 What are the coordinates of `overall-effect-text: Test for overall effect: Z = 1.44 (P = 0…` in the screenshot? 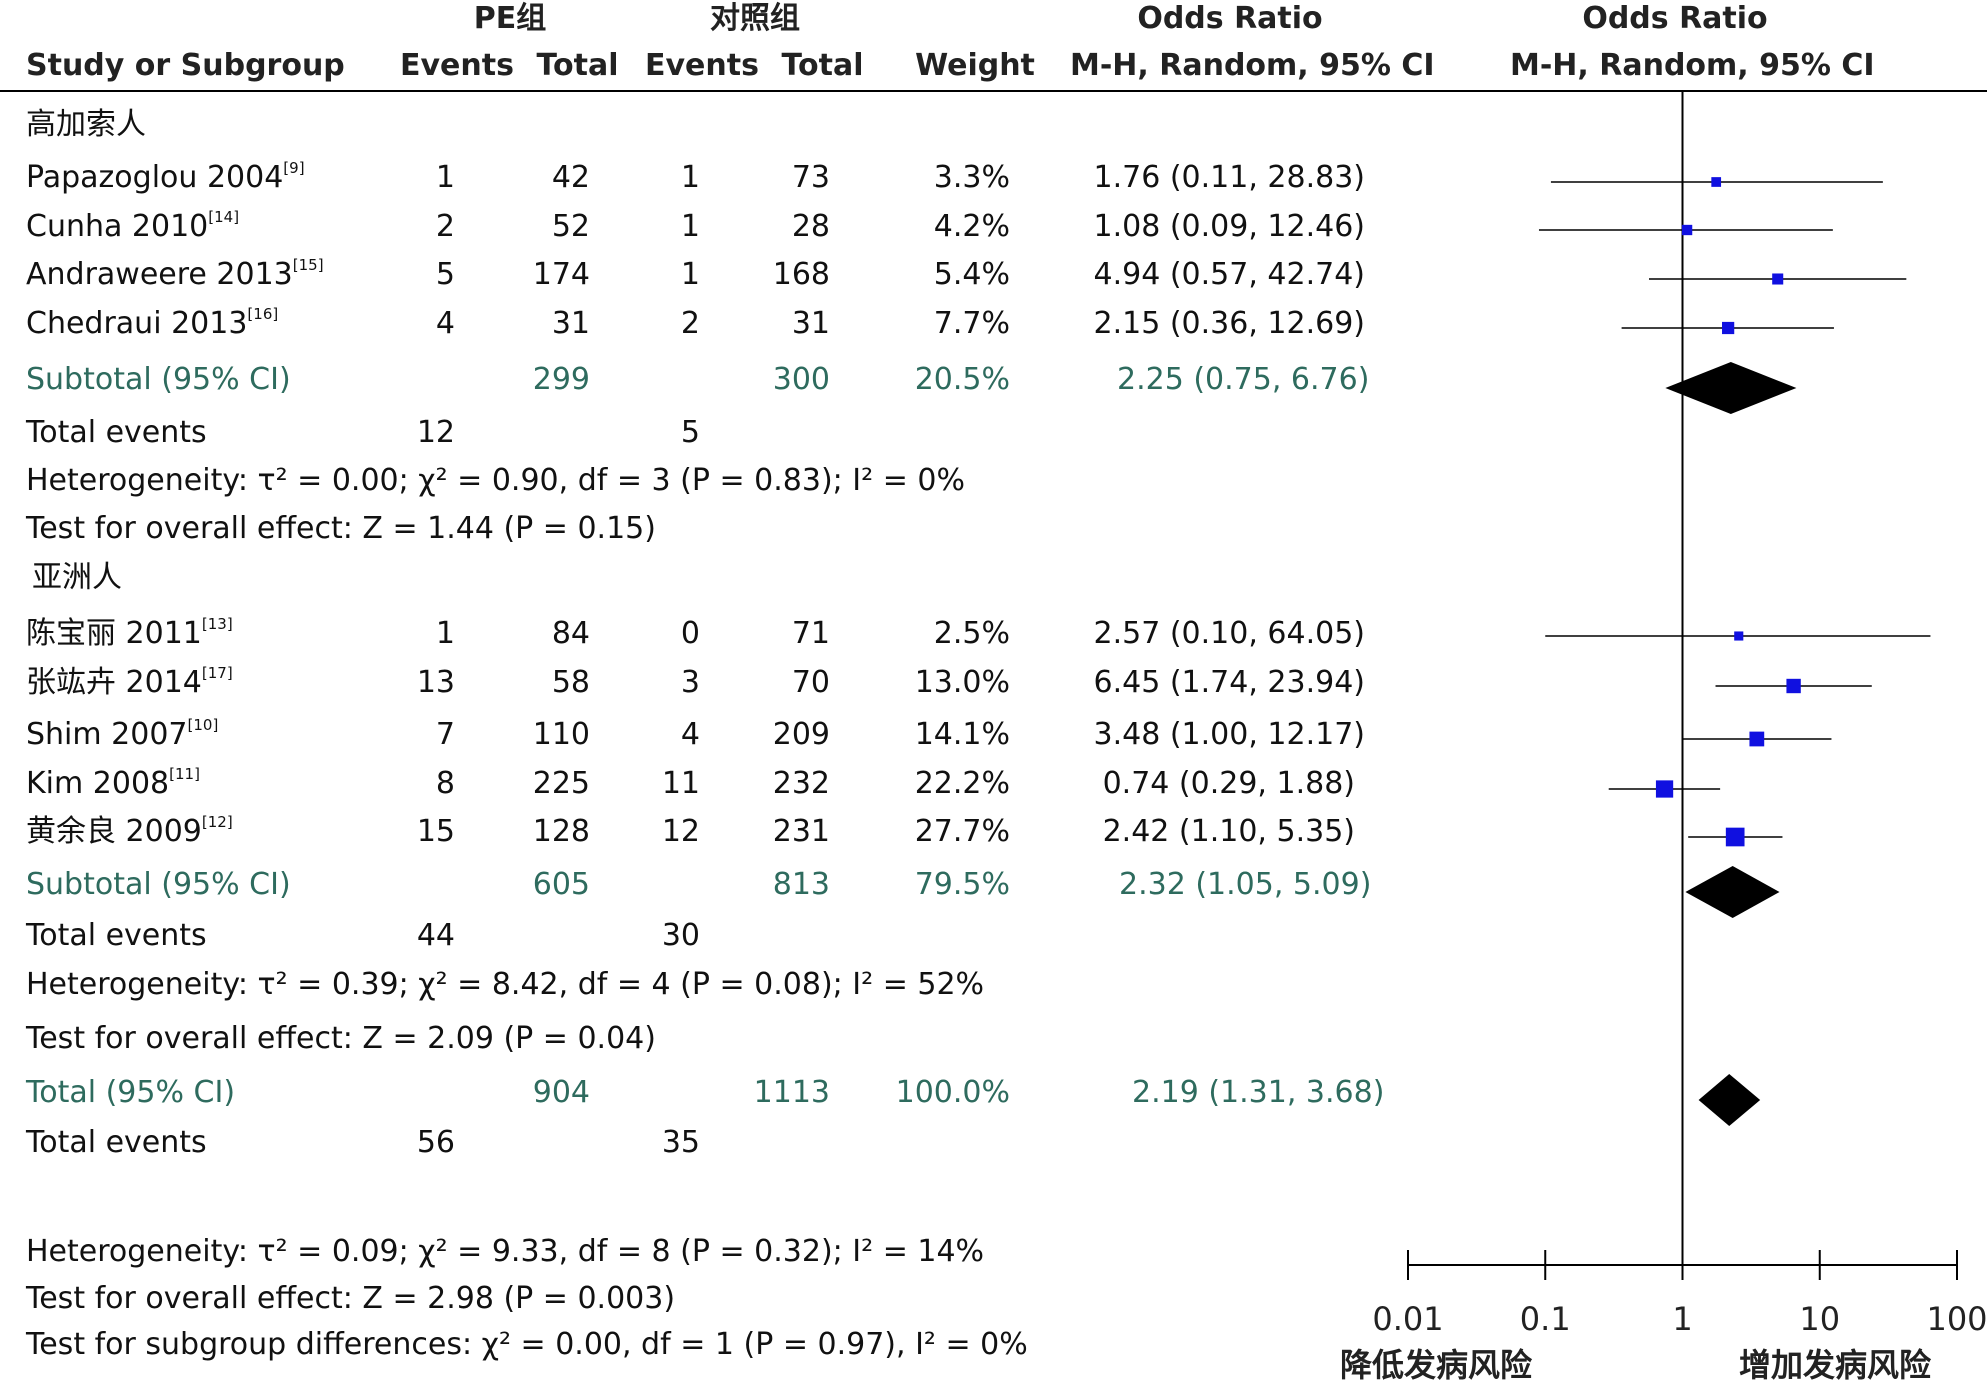 It's located at (341, 528).